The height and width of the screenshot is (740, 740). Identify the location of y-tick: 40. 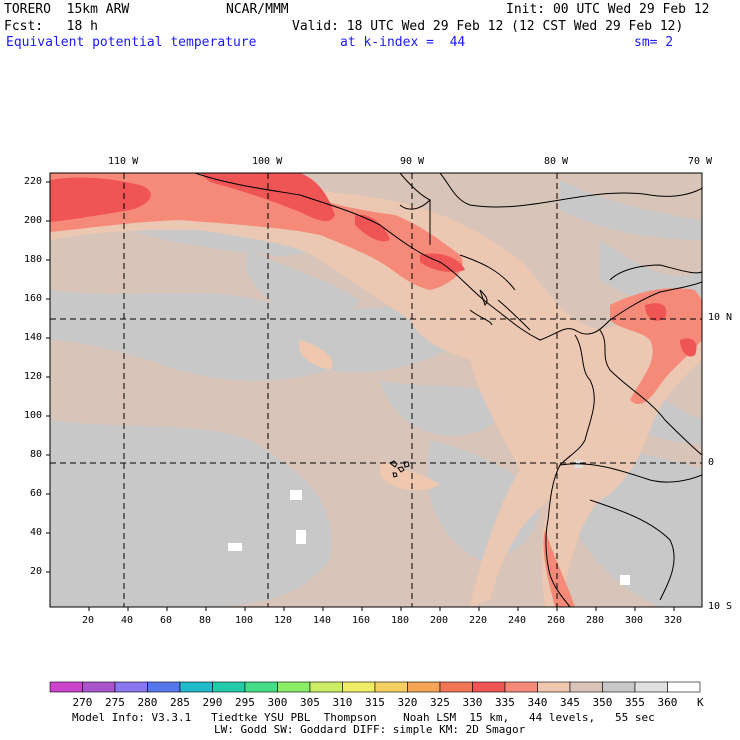
(36, 532).